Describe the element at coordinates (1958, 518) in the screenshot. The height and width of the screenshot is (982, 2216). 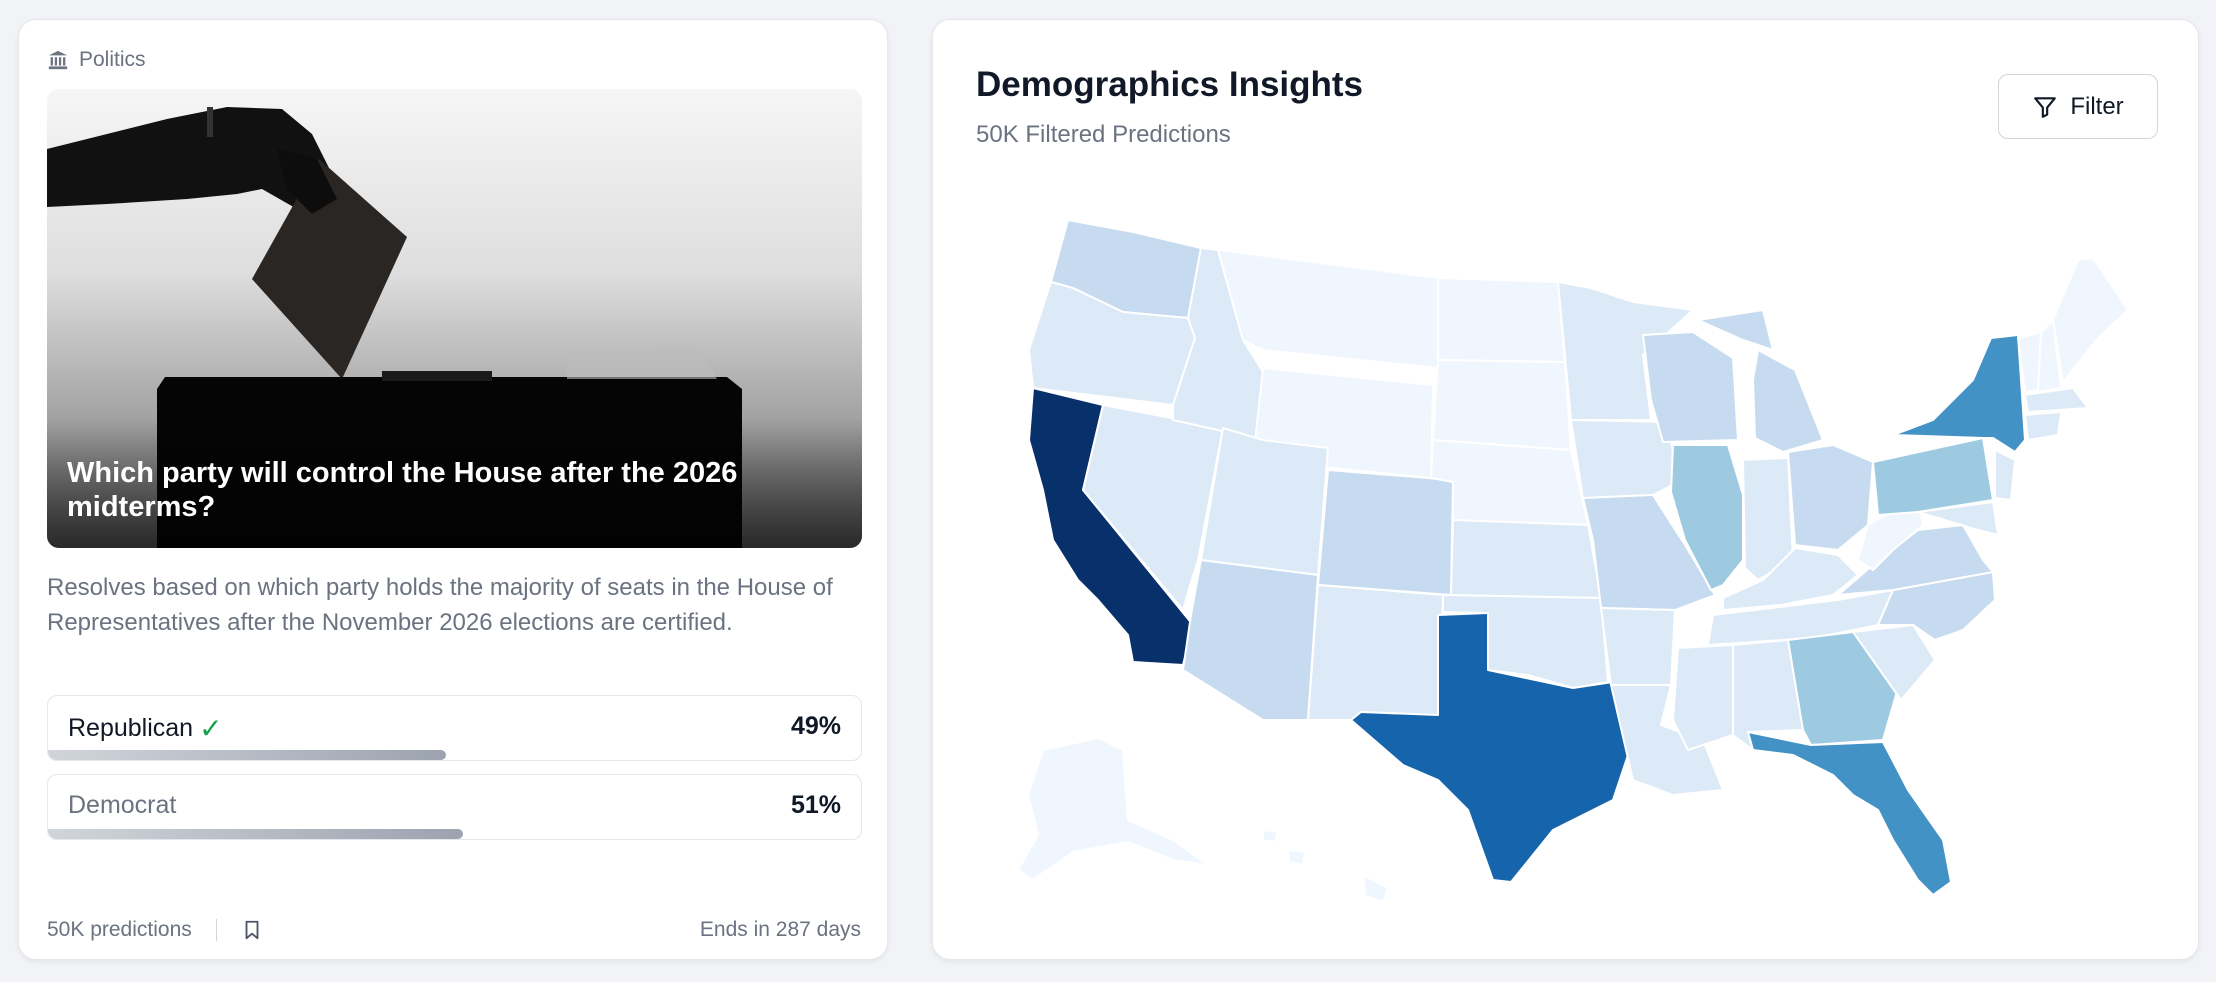
I see `state-maryland` at that location.